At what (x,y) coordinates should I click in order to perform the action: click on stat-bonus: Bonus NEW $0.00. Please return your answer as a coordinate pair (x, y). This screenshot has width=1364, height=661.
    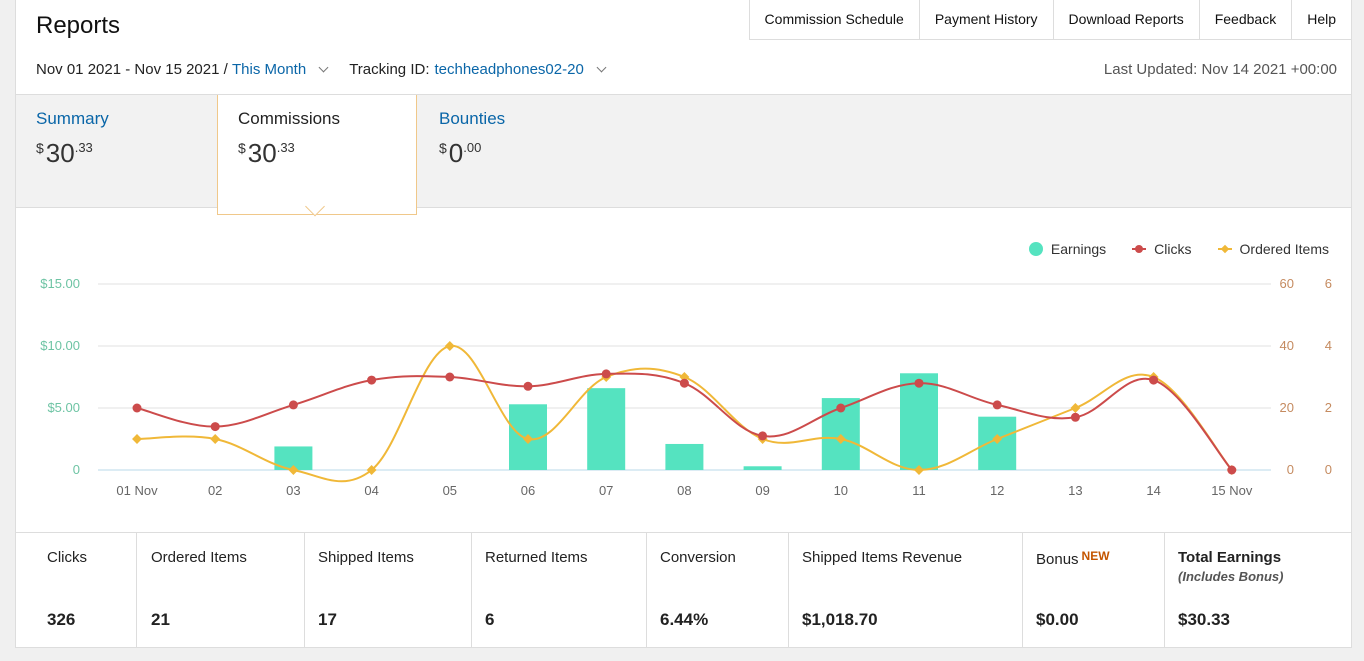
    Looking at the image, I should click on (1094, 590).